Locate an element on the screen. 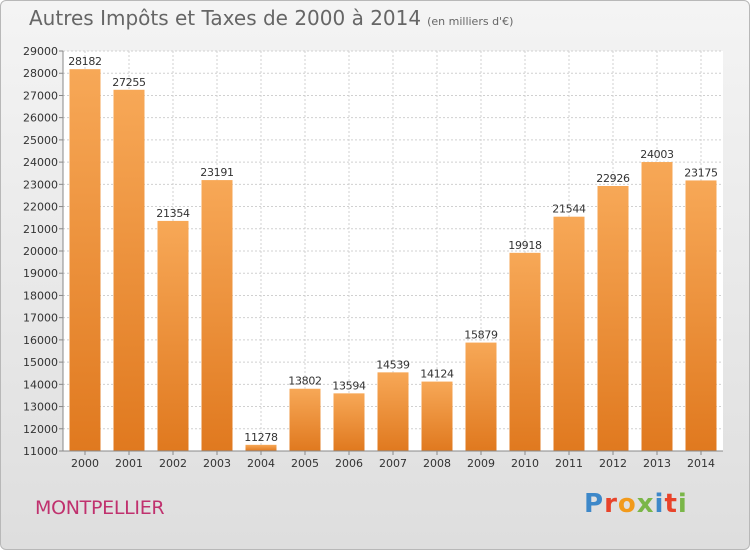 This screenshot has width=750, height=550. proxiti-logo: Proxiti is located at coordinates (636, 504).